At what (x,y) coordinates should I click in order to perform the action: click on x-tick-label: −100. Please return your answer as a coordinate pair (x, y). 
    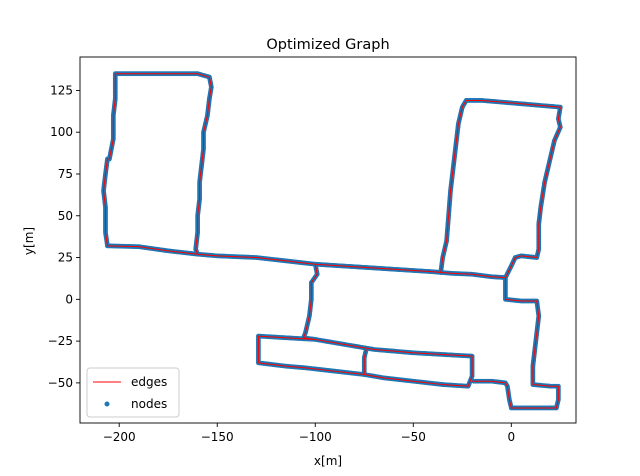
    Looking at the image, I should click on (315, 437).